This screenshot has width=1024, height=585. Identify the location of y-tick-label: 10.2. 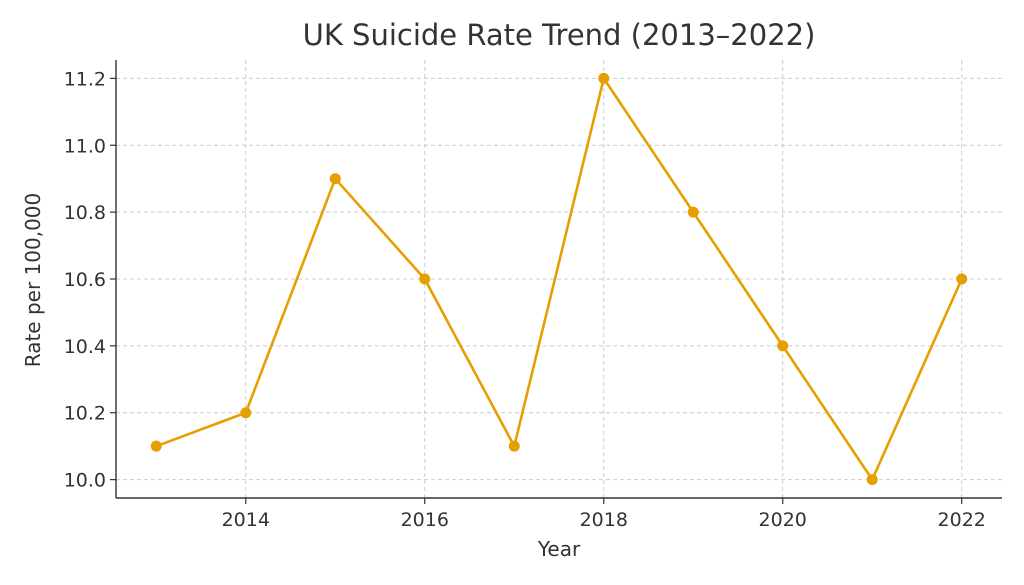
(85, 414).